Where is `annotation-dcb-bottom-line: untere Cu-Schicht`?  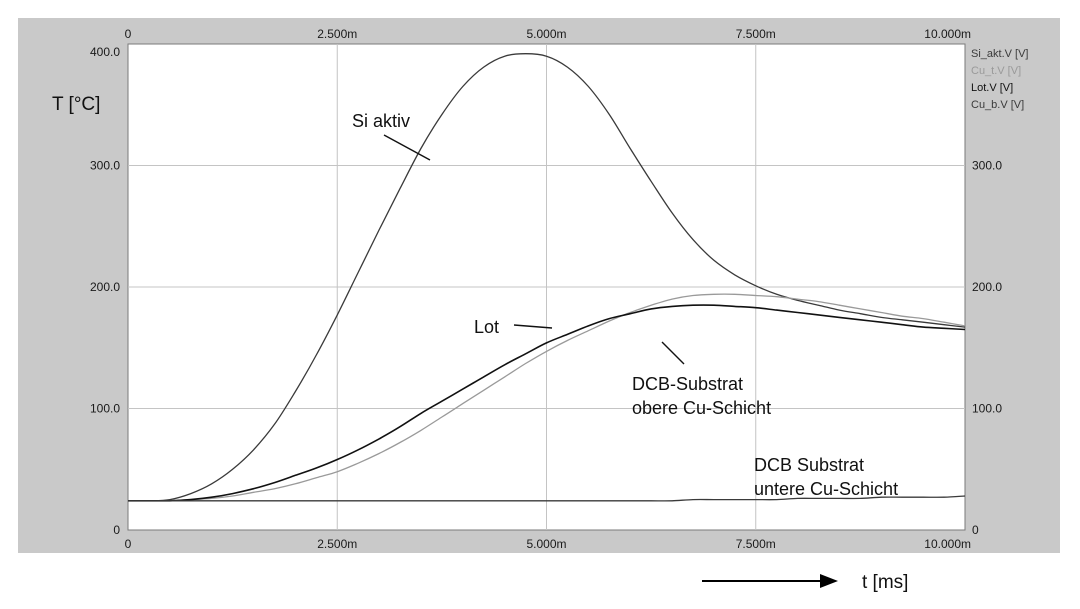
annotation-dcb-bottom-line: untere Cu-Schicht is located at coordinates (826, 489).